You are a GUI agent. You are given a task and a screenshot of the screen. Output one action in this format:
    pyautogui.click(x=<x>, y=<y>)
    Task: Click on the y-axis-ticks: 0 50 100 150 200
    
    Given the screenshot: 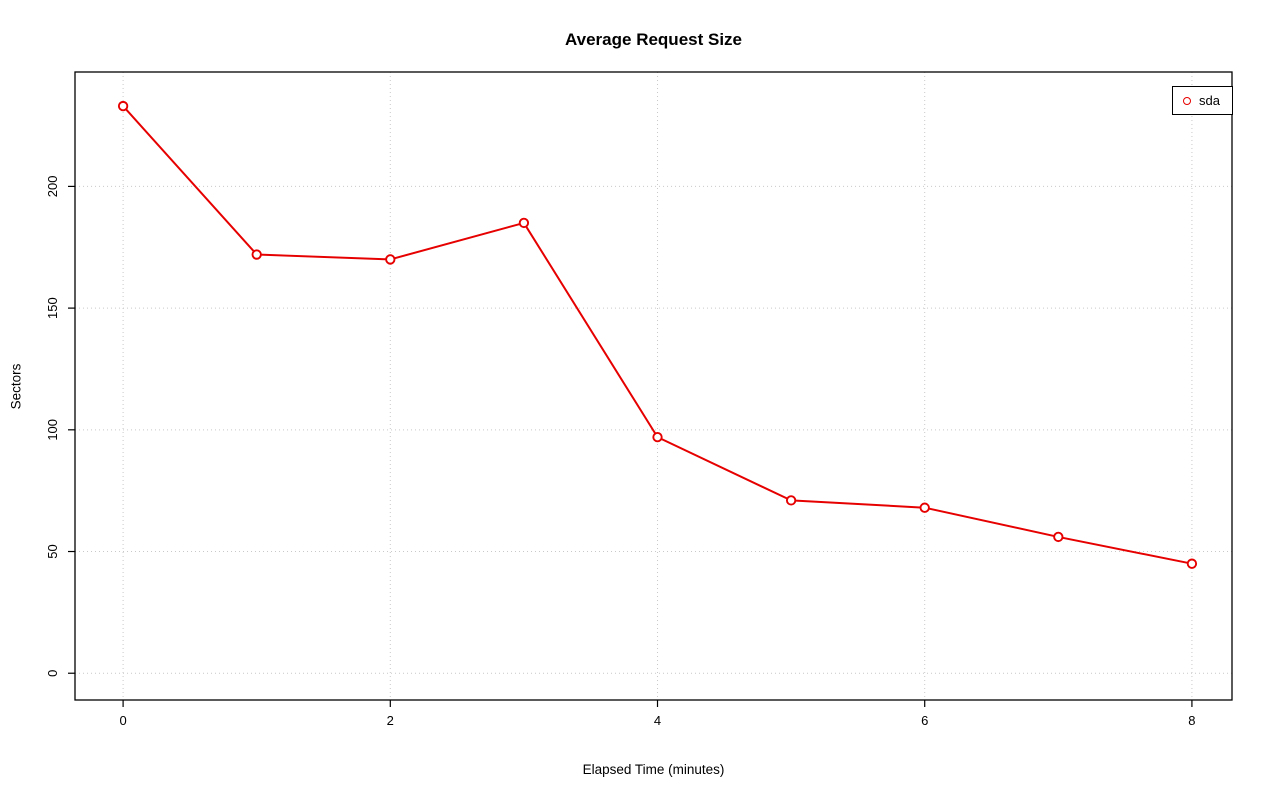 What is the action you would take?
    pyautogui.click(x=60, y=426)
    